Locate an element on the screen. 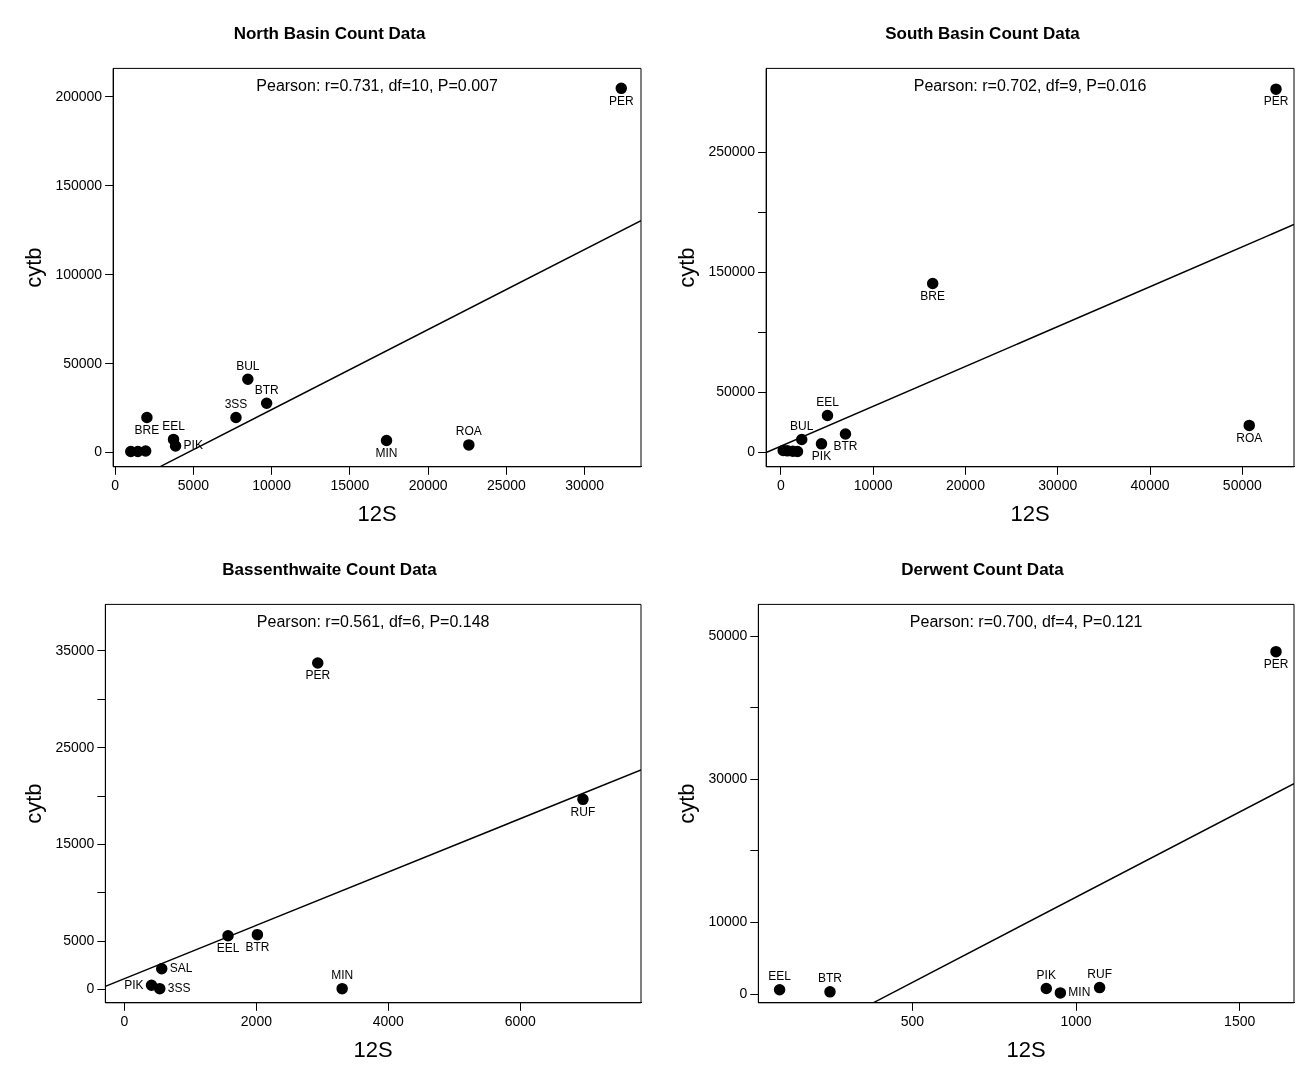  y-tick-label: 250000 is located at coordinates (732, 151).